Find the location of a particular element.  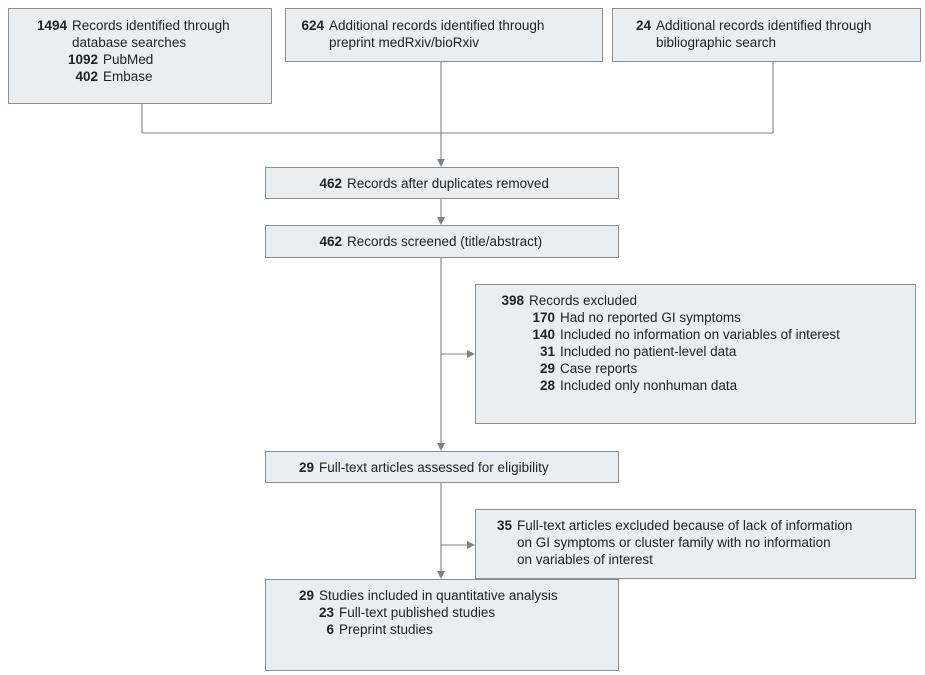

reason-count: 170 is located at coordinates (543, 317).